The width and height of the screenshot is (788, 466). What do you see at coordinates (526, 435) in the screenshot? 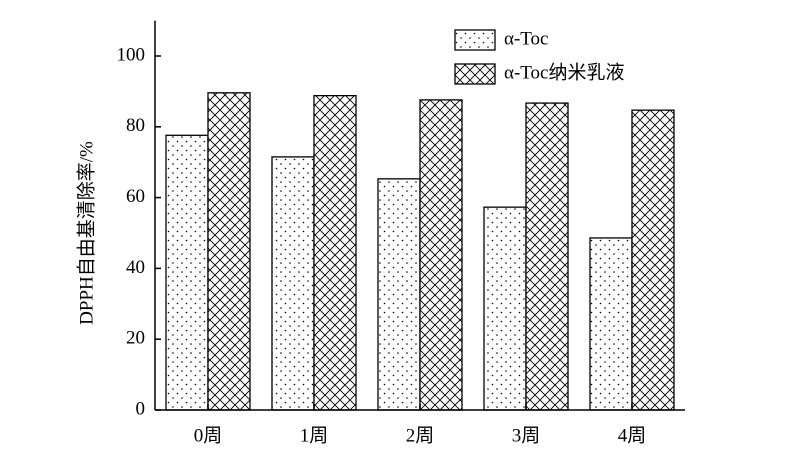
I see `x-tick-label: 3周` at bounding box center [526, 435].